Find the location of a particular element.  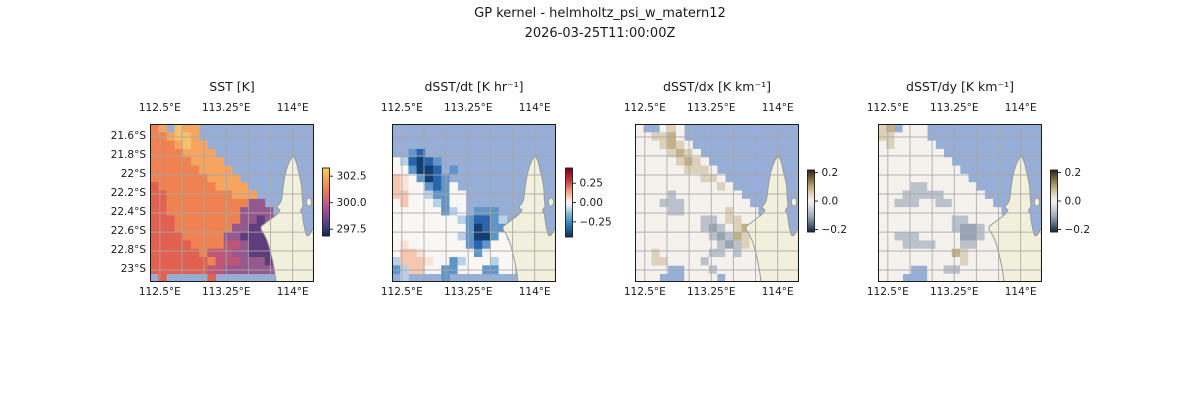

panel-title-dsst_dy: dSST/dy [K km⁻¹] is located at coordinates (960, 86).